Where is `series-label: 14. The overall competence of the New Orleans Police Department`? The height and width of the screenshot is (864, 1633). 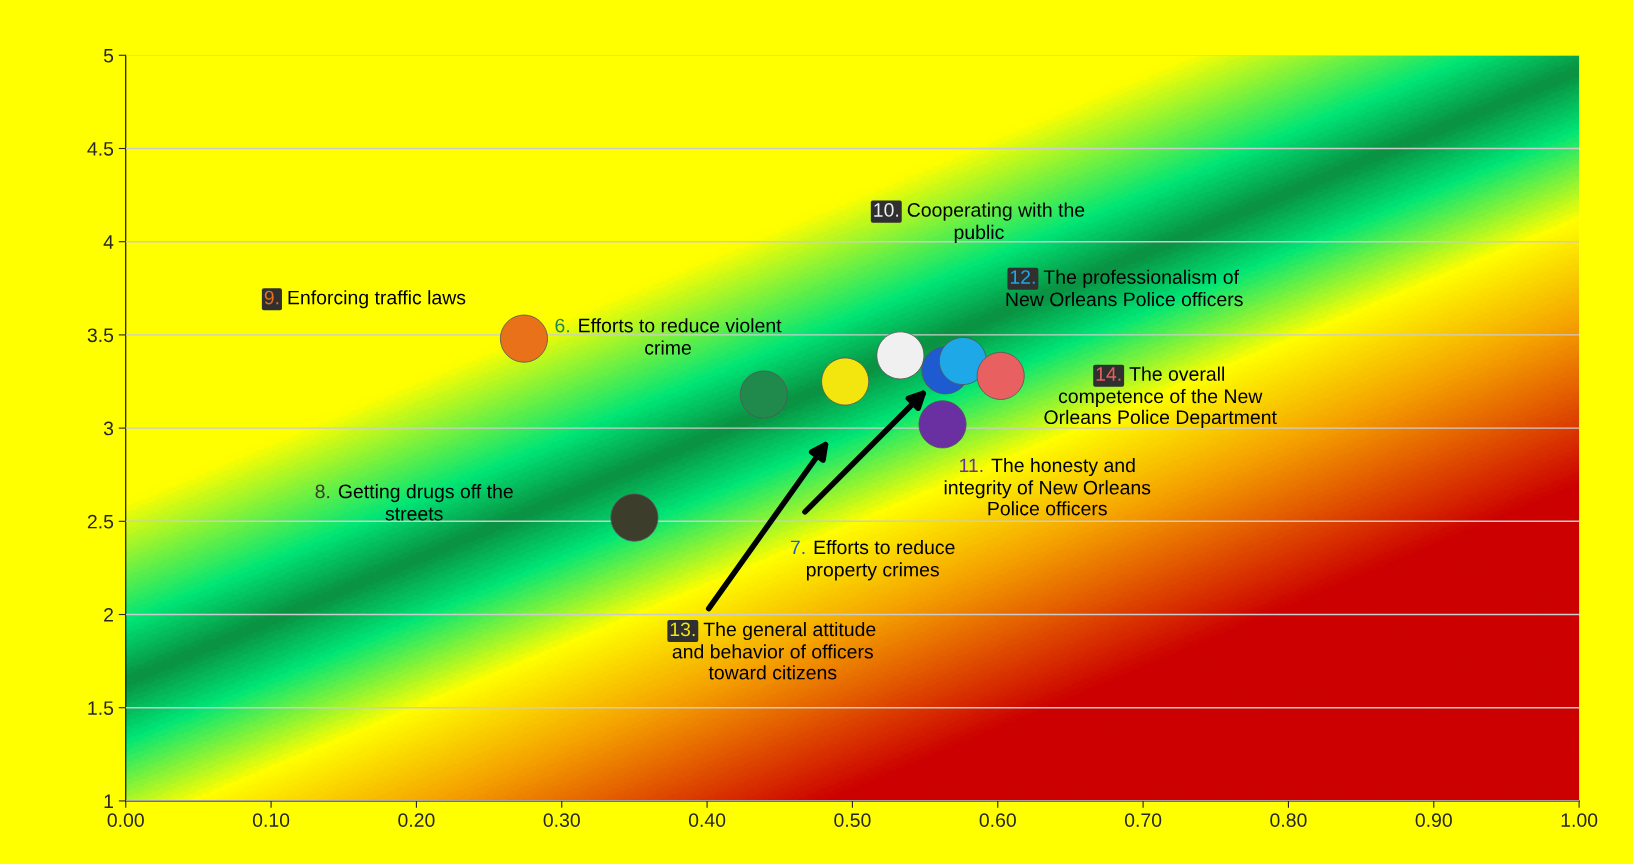
series-label: 14. The overall competence of the New Orleans Police Department is located at coordinates (1160, 397).